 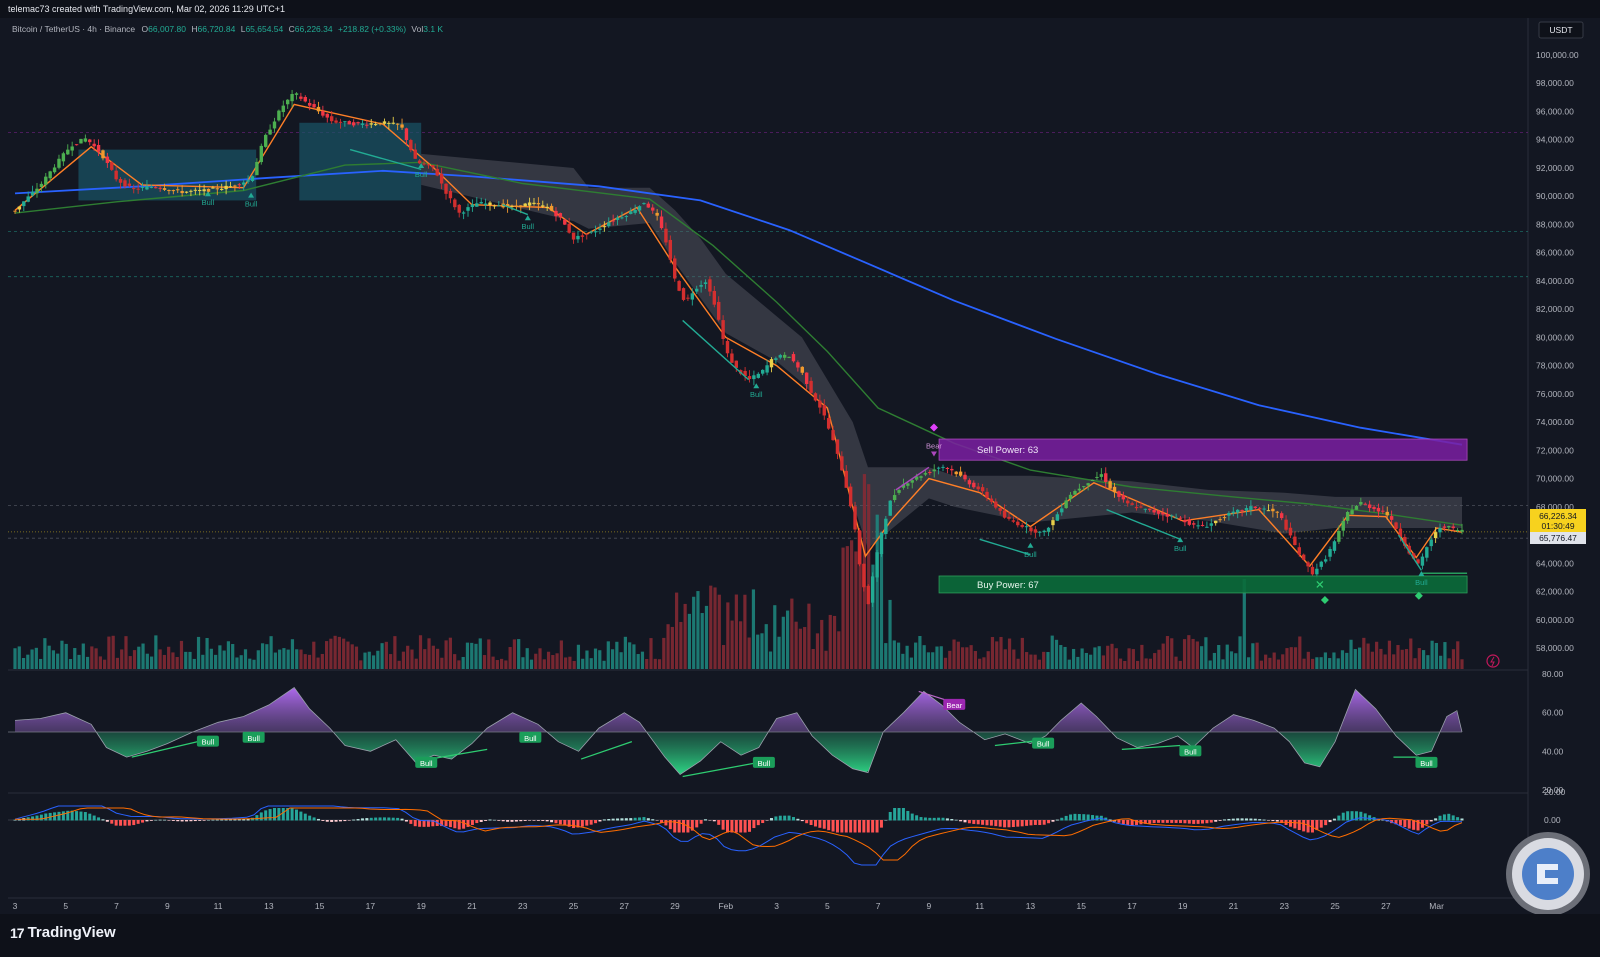 What do you see at coordinates (1561, 30) in the screenshot?
I see `currency-button` at bounding box center [1561, 30].